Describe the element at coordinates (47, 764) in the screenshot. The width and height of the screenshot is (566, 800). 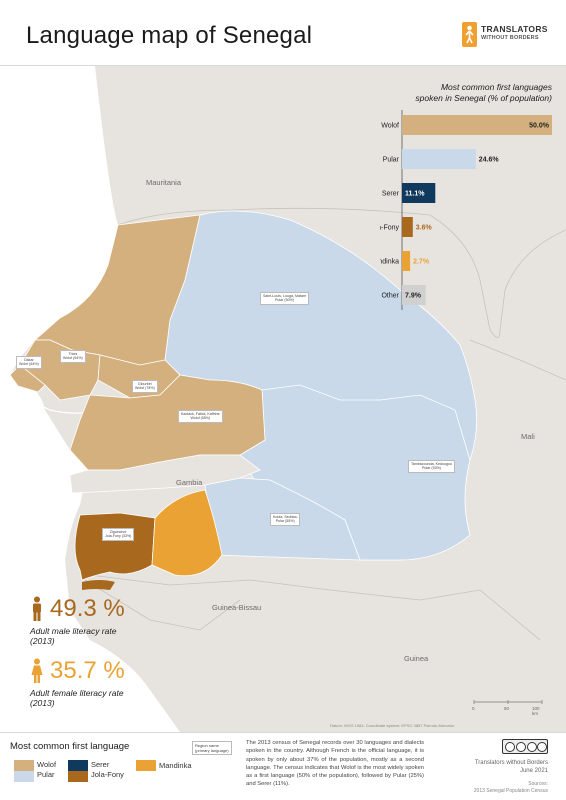
I see `legend-label-wolof: Wolof` at that location.